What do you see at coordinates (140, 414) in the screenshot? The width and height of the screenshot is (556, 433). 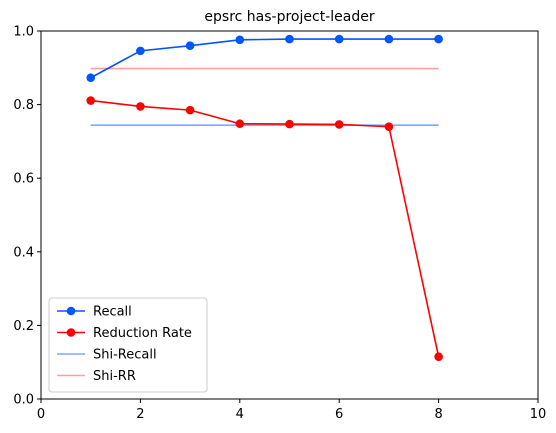 I see `x-tick-label: 2` at bounding box center [140, 414].